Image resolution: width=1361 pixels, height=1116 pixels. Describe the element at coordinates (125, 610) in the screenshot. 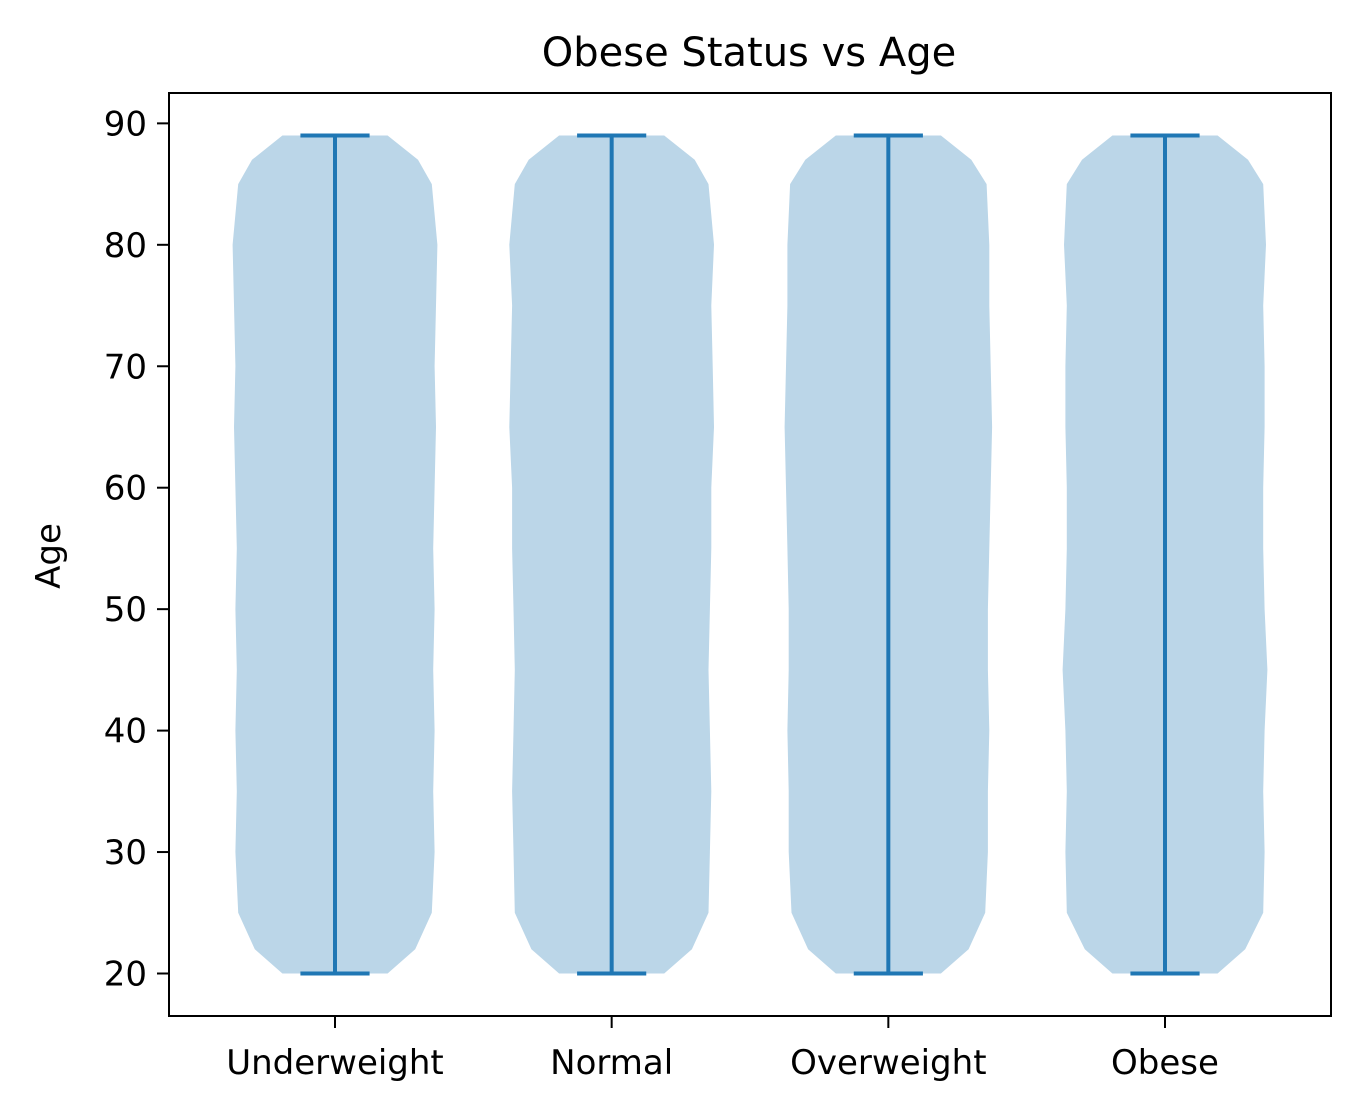

I see `y-tick-label: 50` at that location.